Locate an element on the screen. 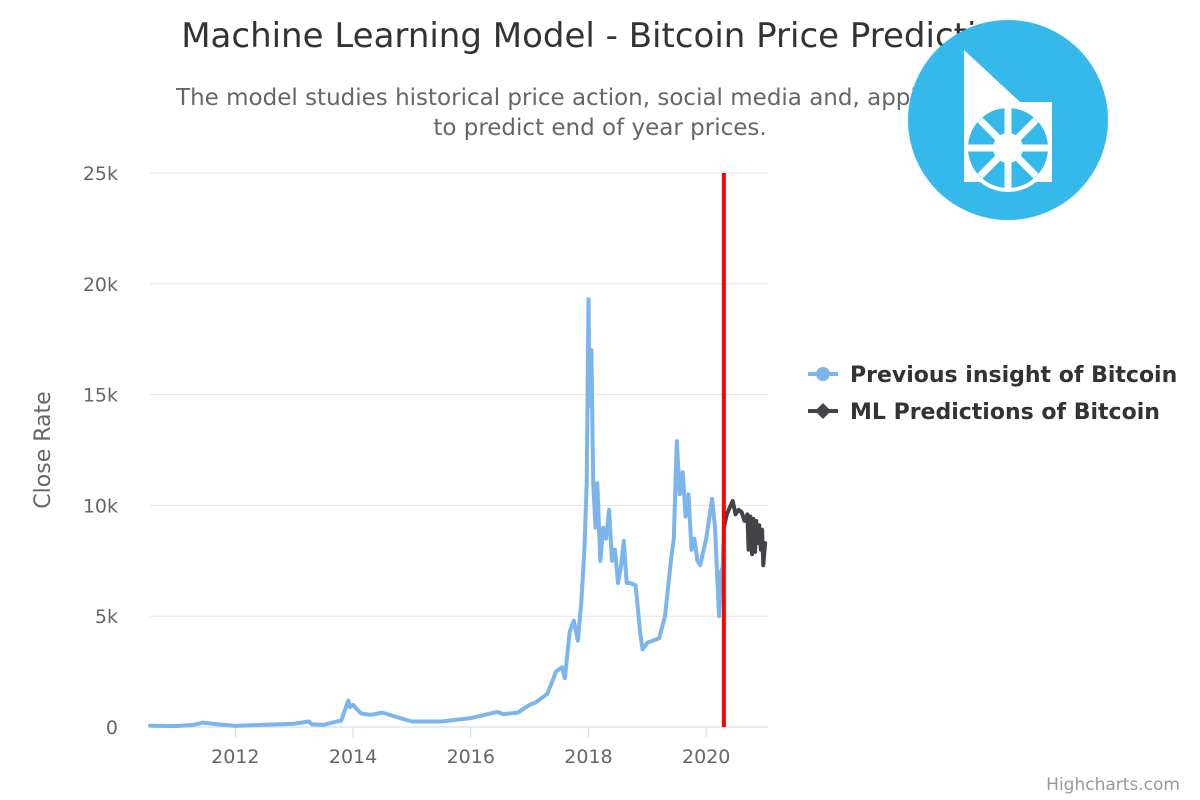  legend-marker-predictions-icon is located at coordinates (823, 411).